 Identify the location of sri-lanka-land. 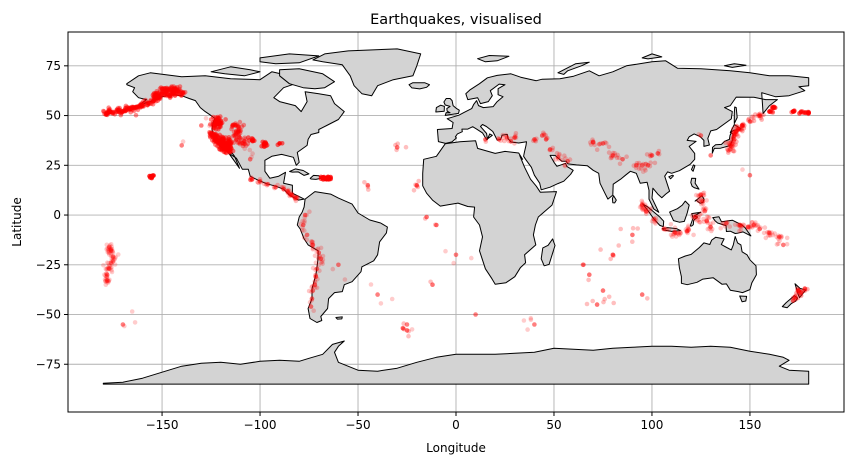
(614, 199).